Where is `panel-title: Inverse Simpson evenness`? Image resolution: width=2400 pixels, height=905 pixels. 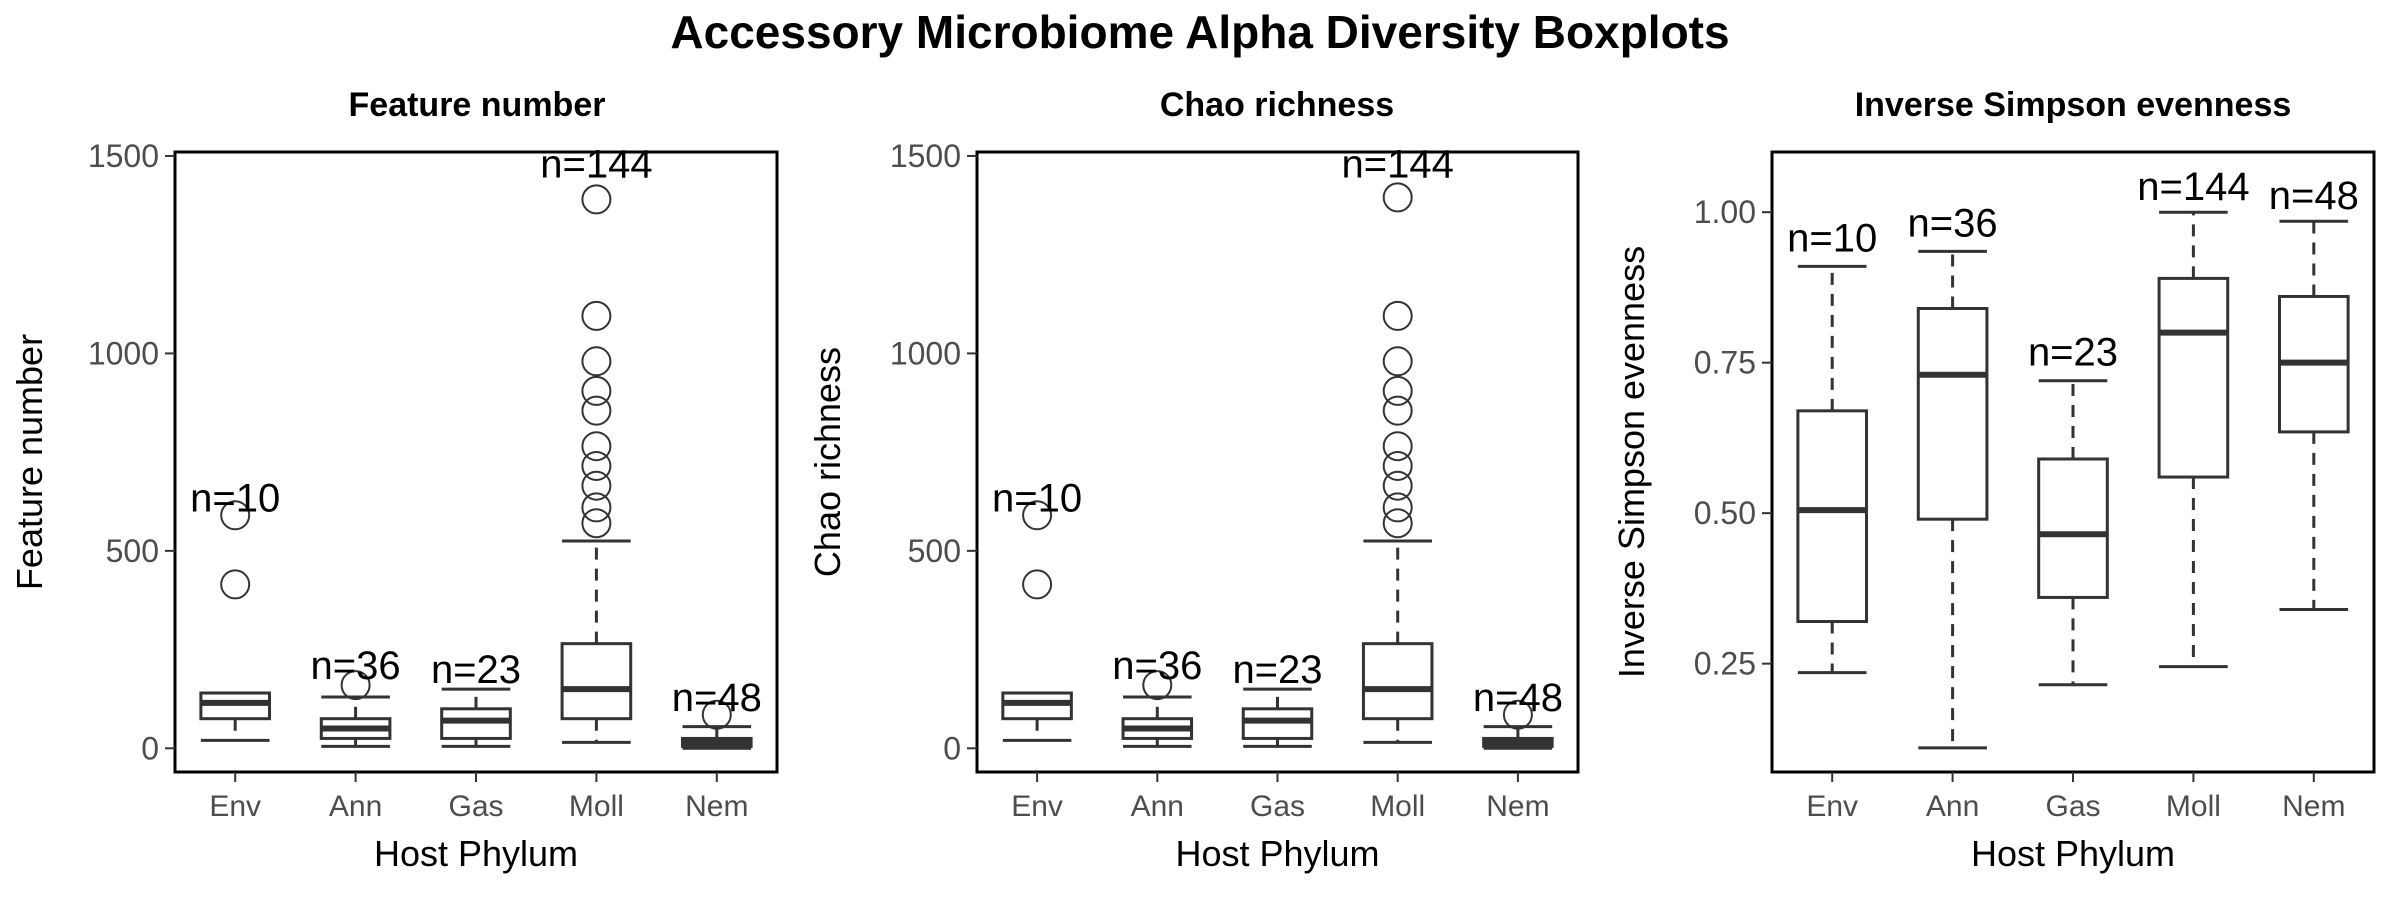
panel-title: Inverse Simpson evenness is located at coordinates (2073, 105).